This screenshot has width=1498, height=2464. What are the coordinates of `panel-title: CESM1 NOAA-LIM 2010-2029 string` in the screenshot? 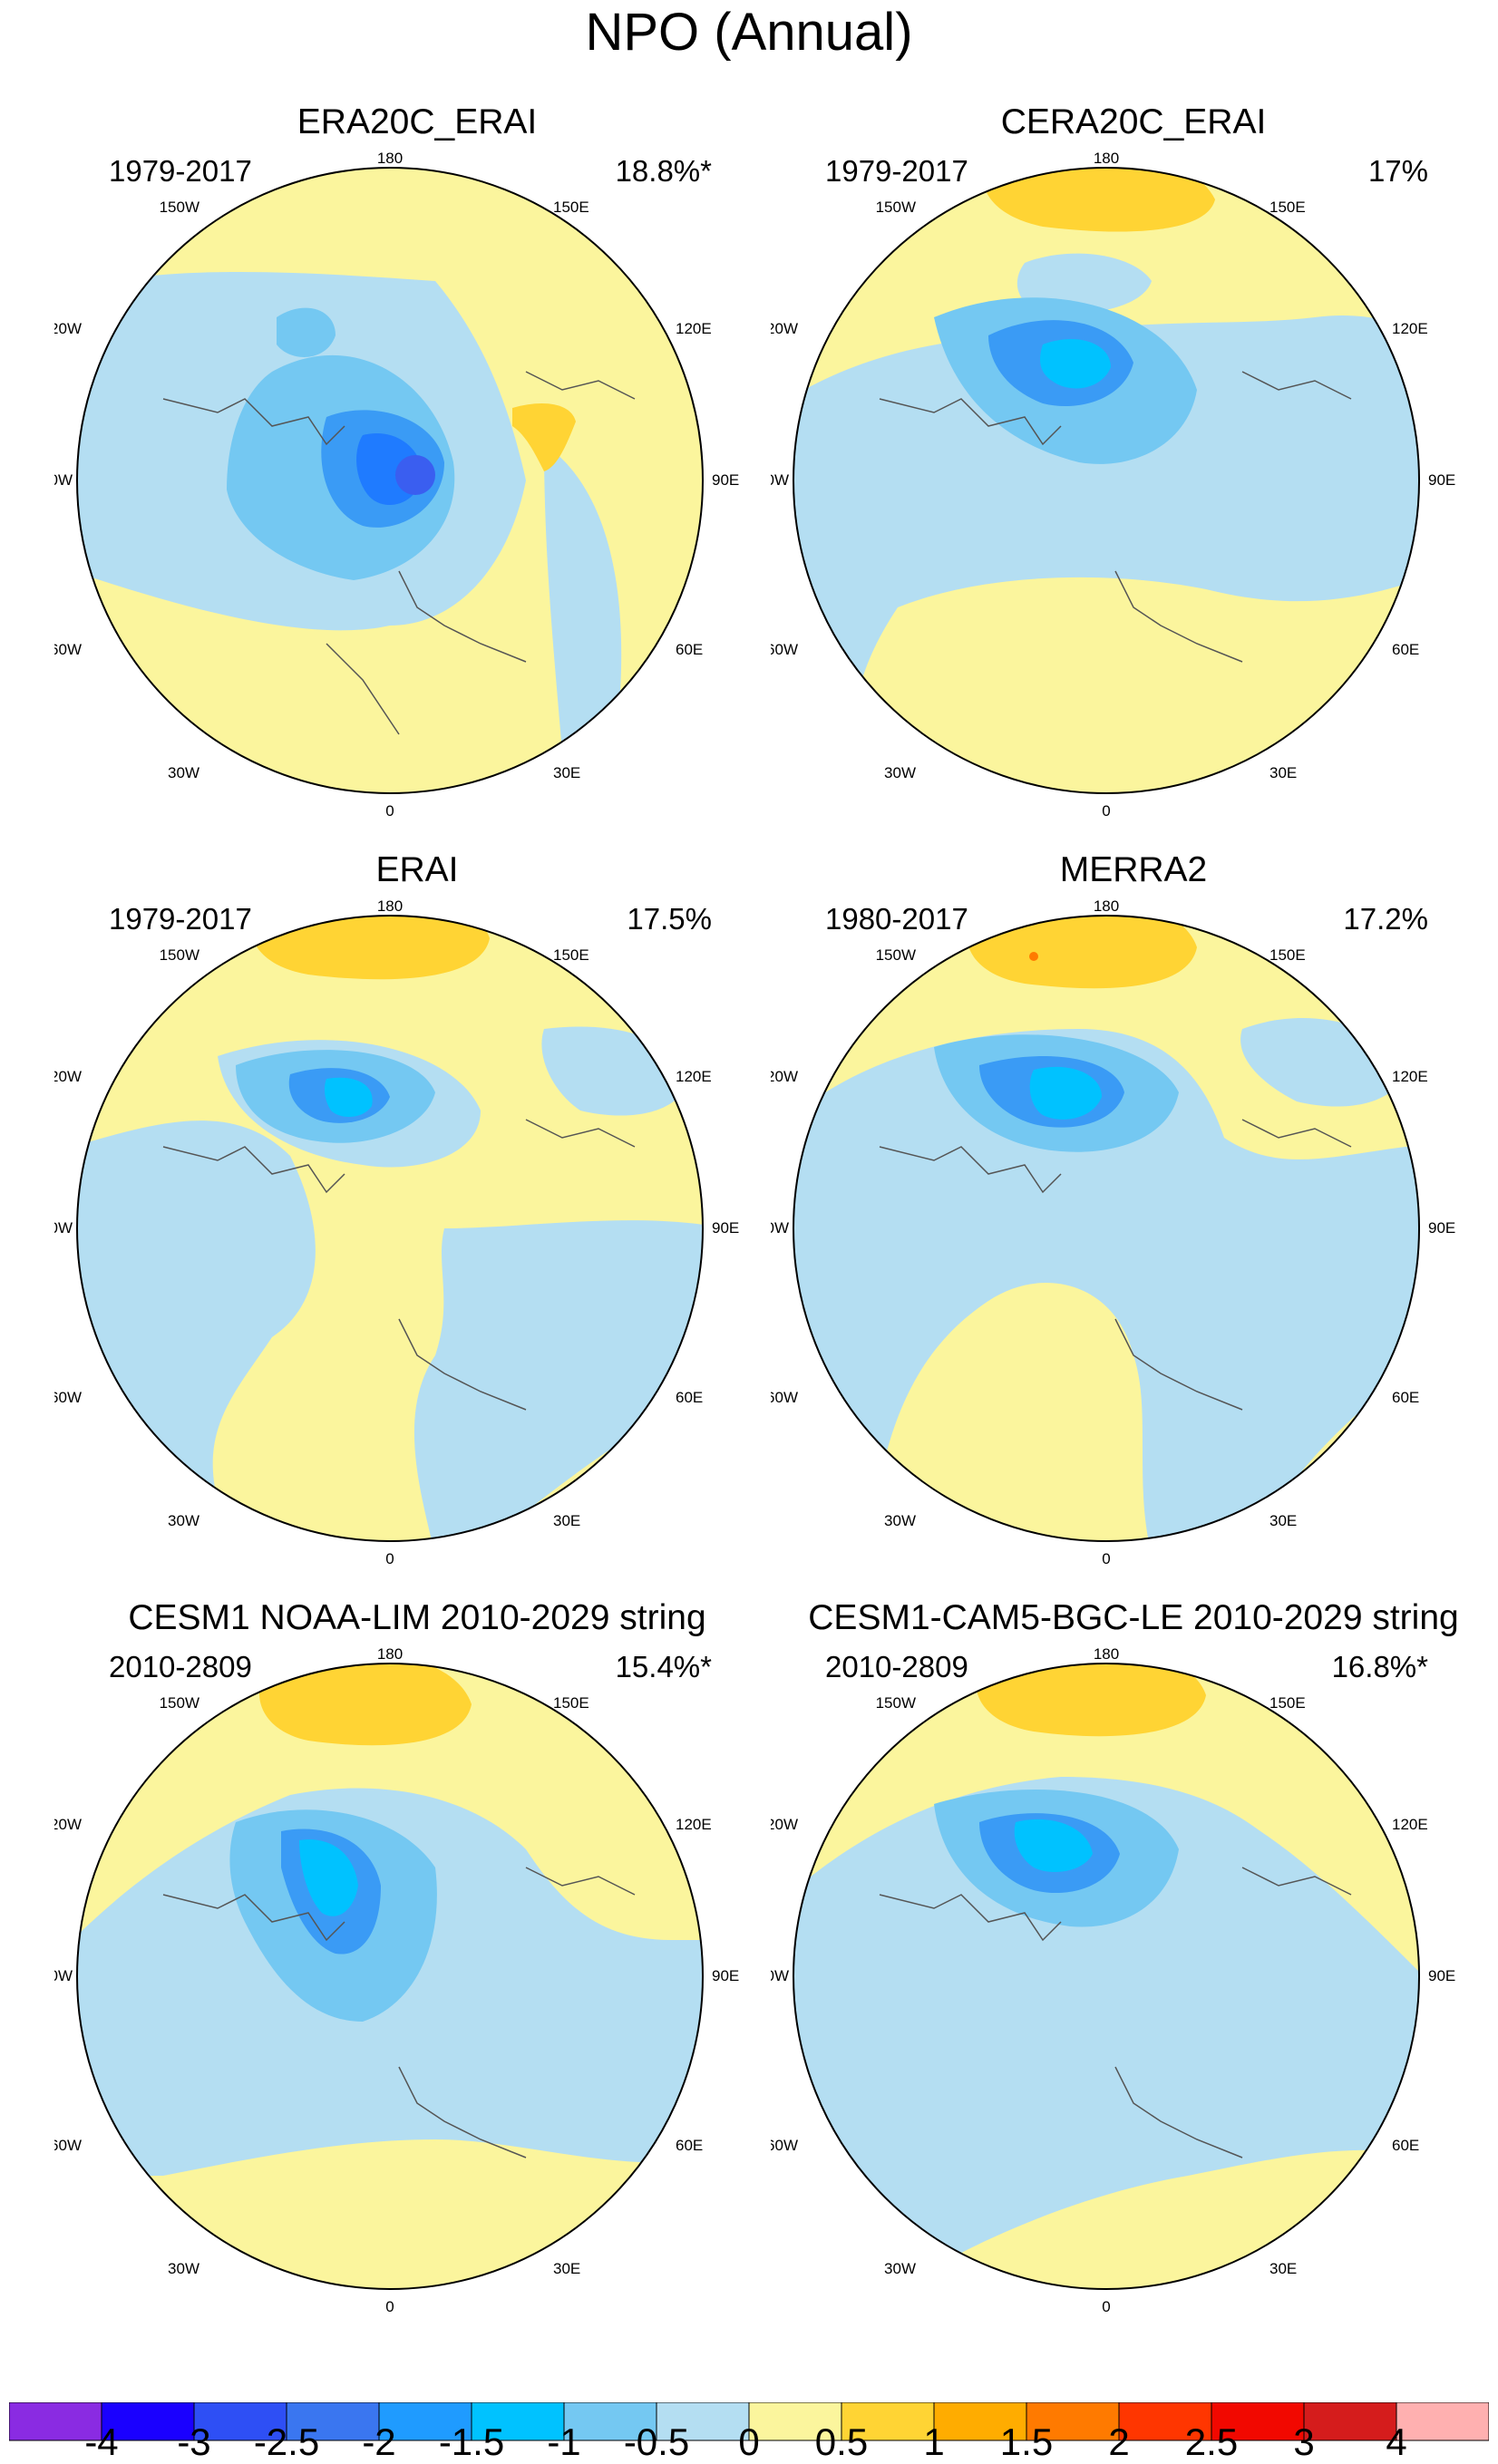 It's located at (417, 1617).